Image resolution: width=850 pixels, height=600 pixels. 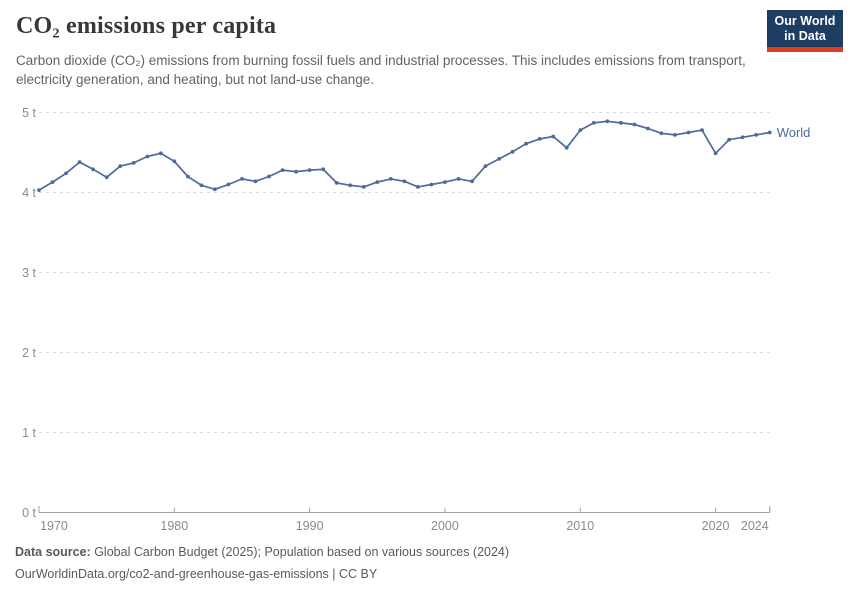 What do you see at coordinates (358, 574) in the screenshot?
I see `license-link: CC BY` at bounding box center [358, 574].